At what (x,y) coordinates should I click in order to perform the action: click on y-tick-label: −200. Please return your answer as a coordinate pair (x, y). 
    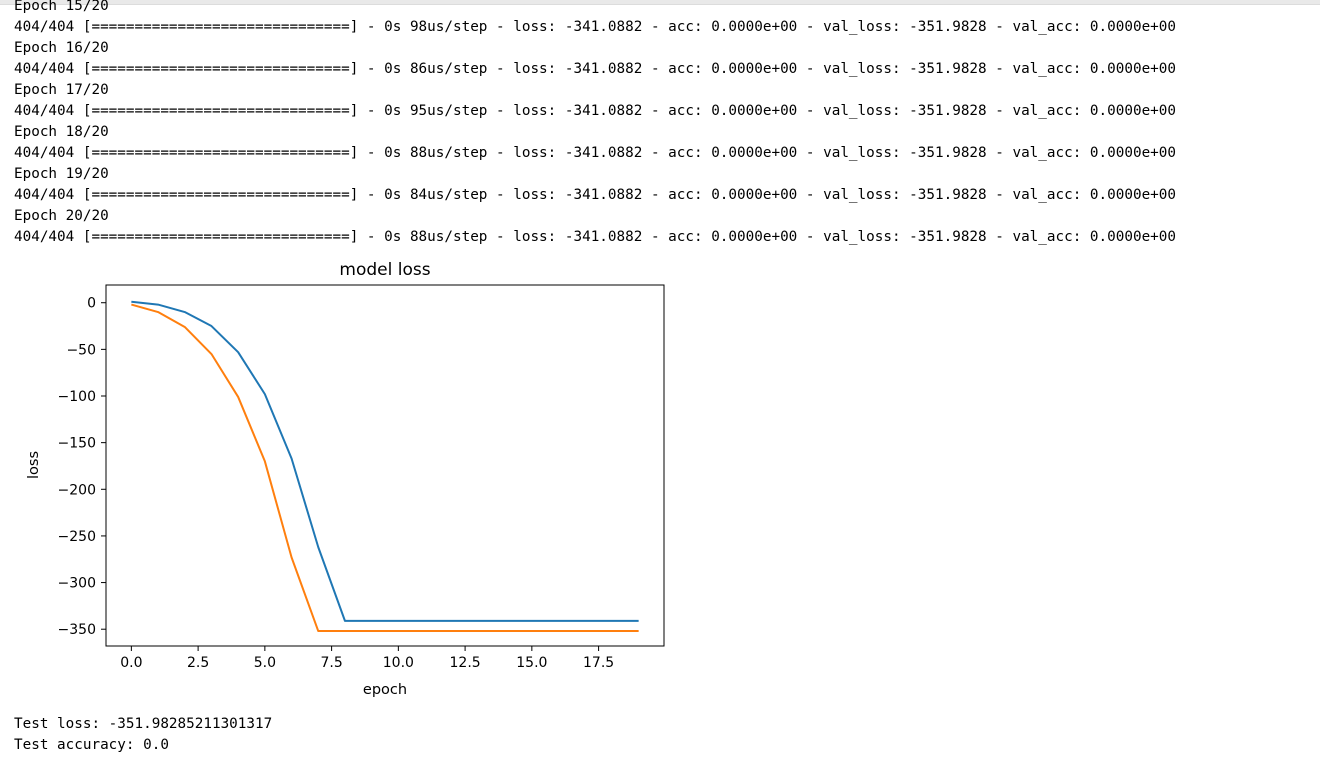
    Looking at the image, I should click on (77, 490).